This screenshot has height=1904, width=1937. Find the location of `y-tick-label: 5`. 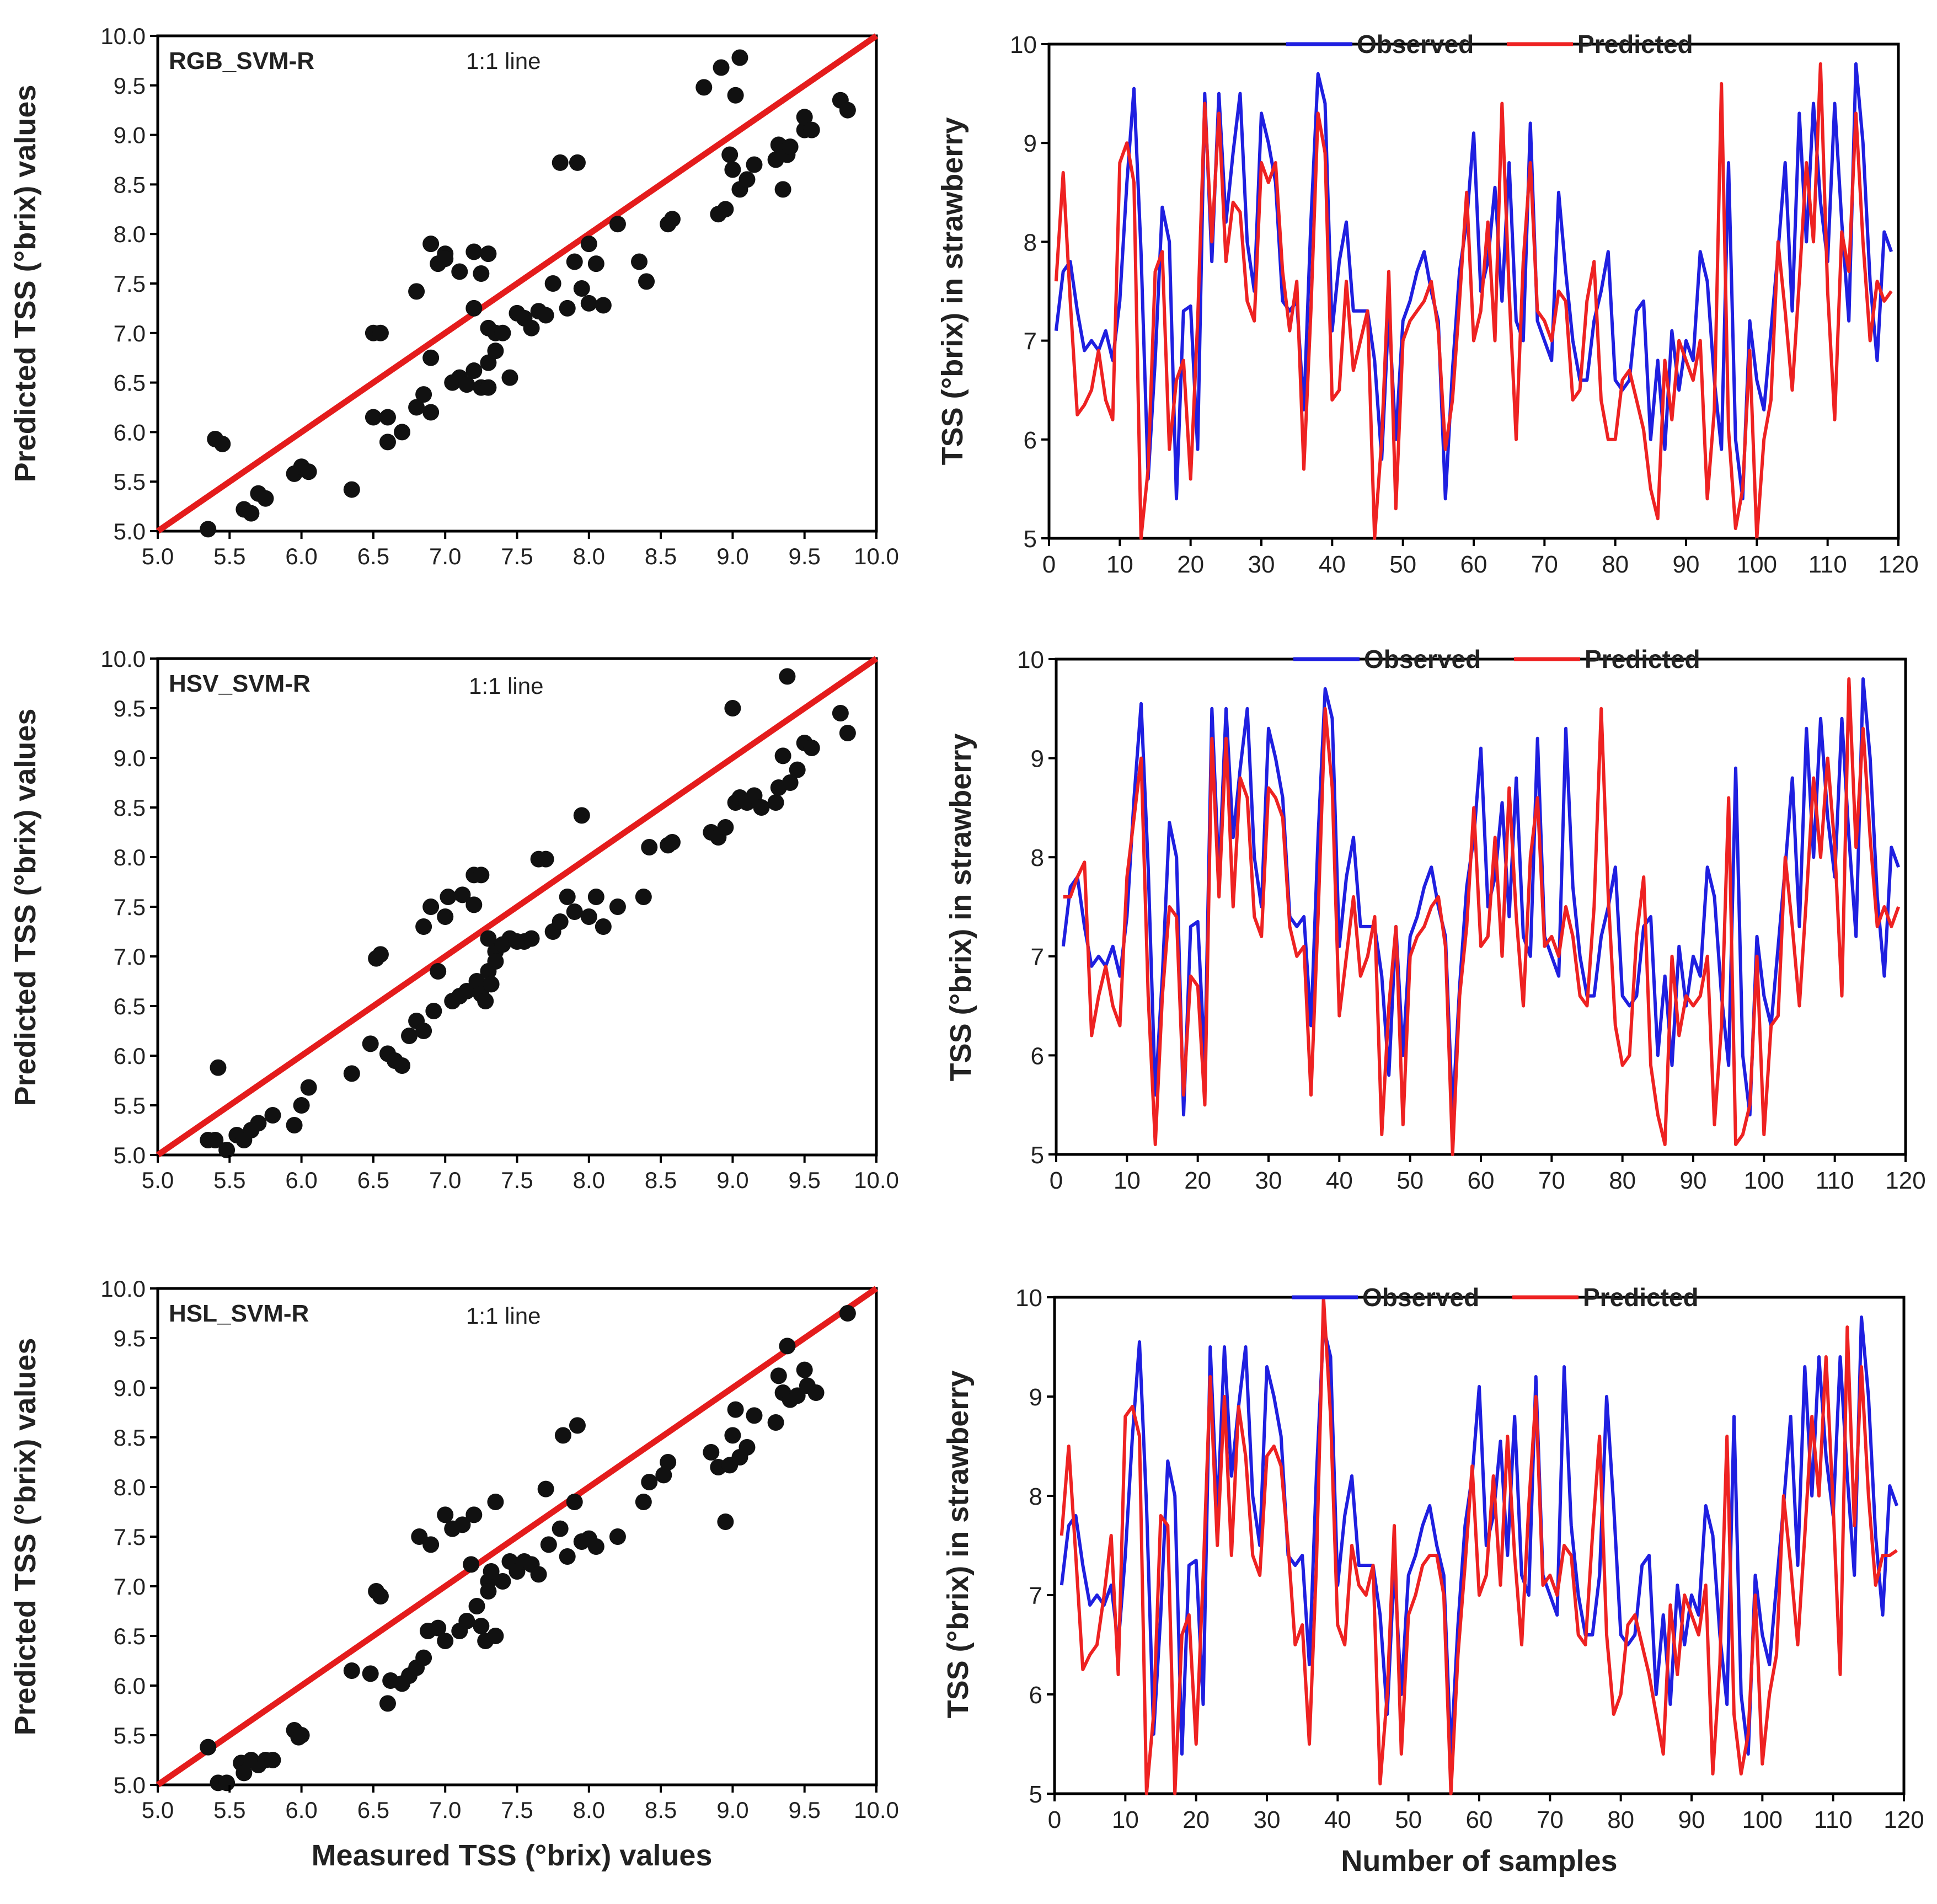

y-tick-label: 5 is located at coordinates (1037, 1155).